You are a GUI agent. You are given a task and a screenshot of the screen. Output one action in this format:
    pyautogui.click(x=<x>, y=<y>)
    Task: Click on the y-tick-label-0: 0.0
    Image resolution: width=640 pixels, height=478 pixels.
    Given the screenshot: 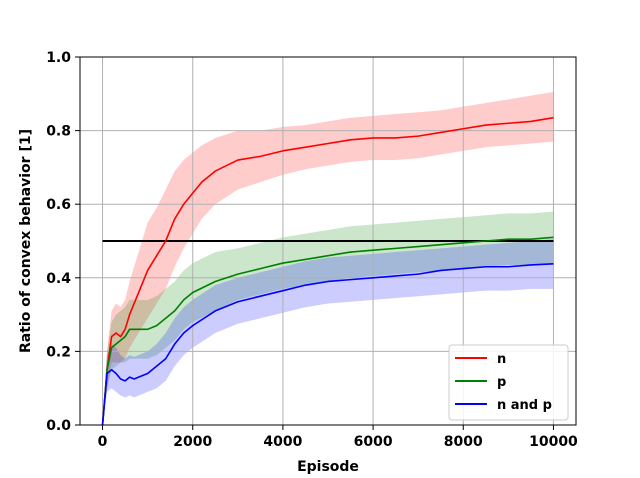 What is the action you would take?
    pyautogui.click(x=58, y=426)
    